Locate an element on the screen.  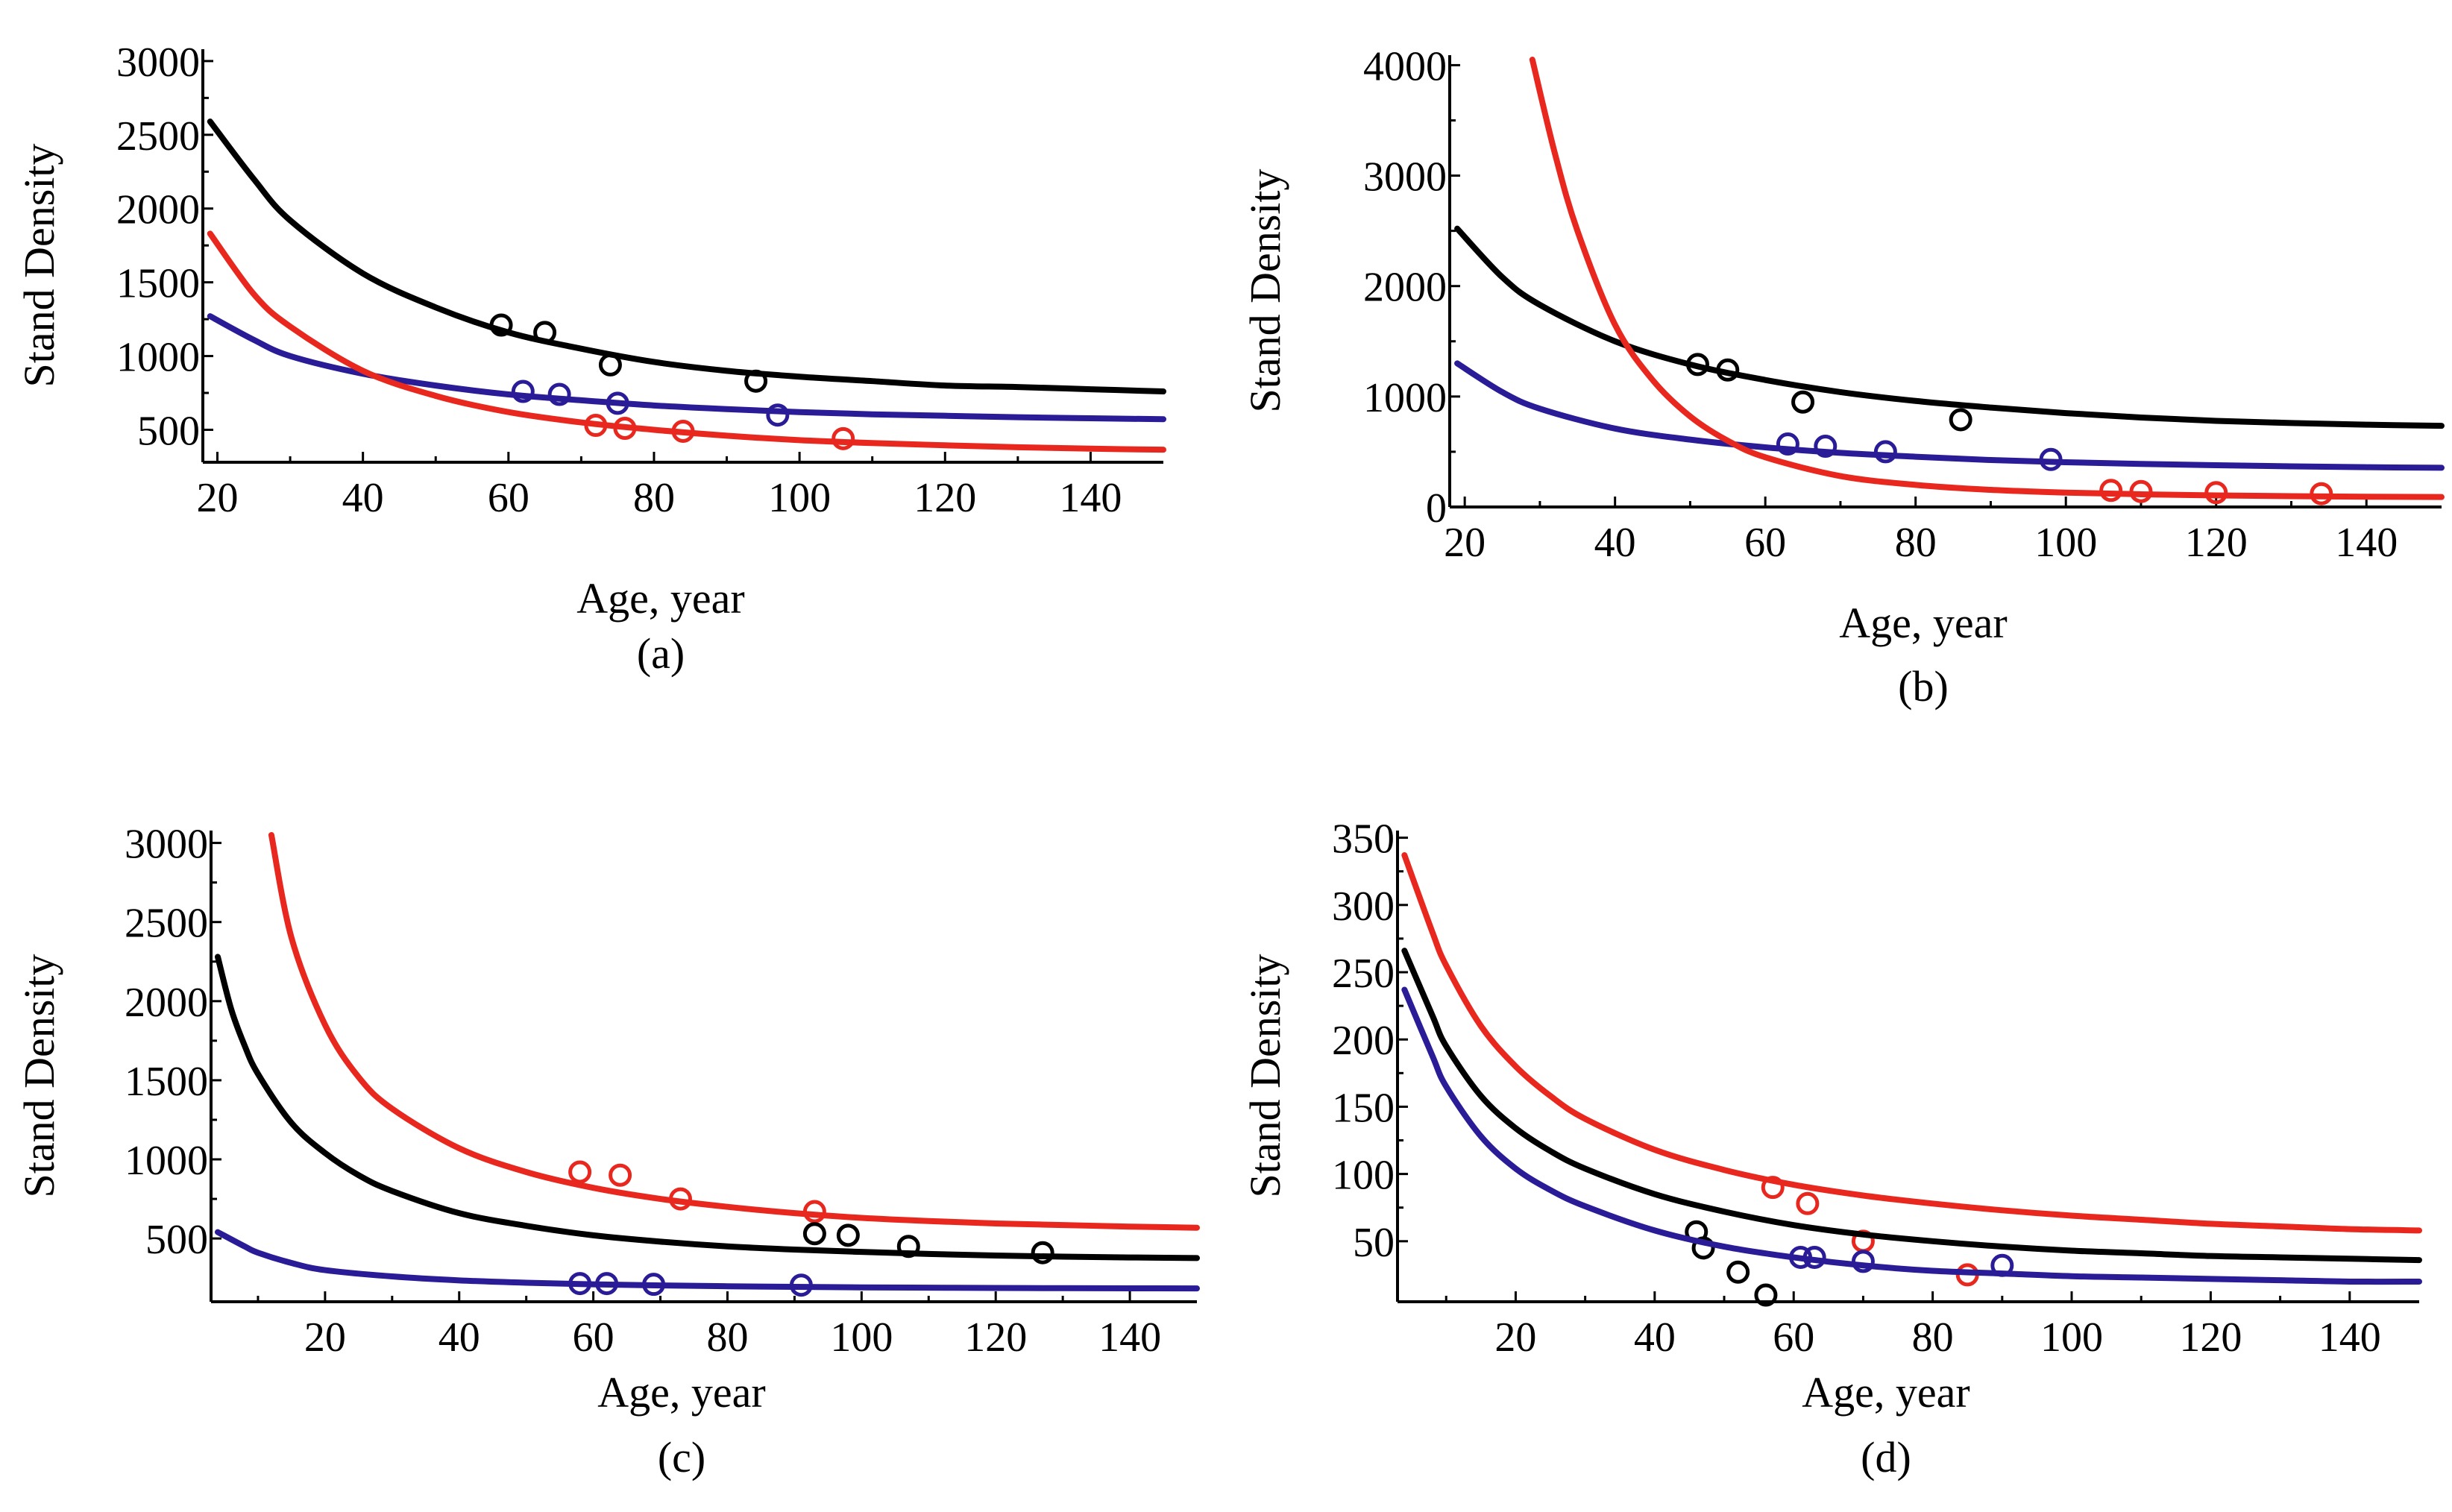
x-tick-label-d: 20 is located at coordinates (1515, 1337).